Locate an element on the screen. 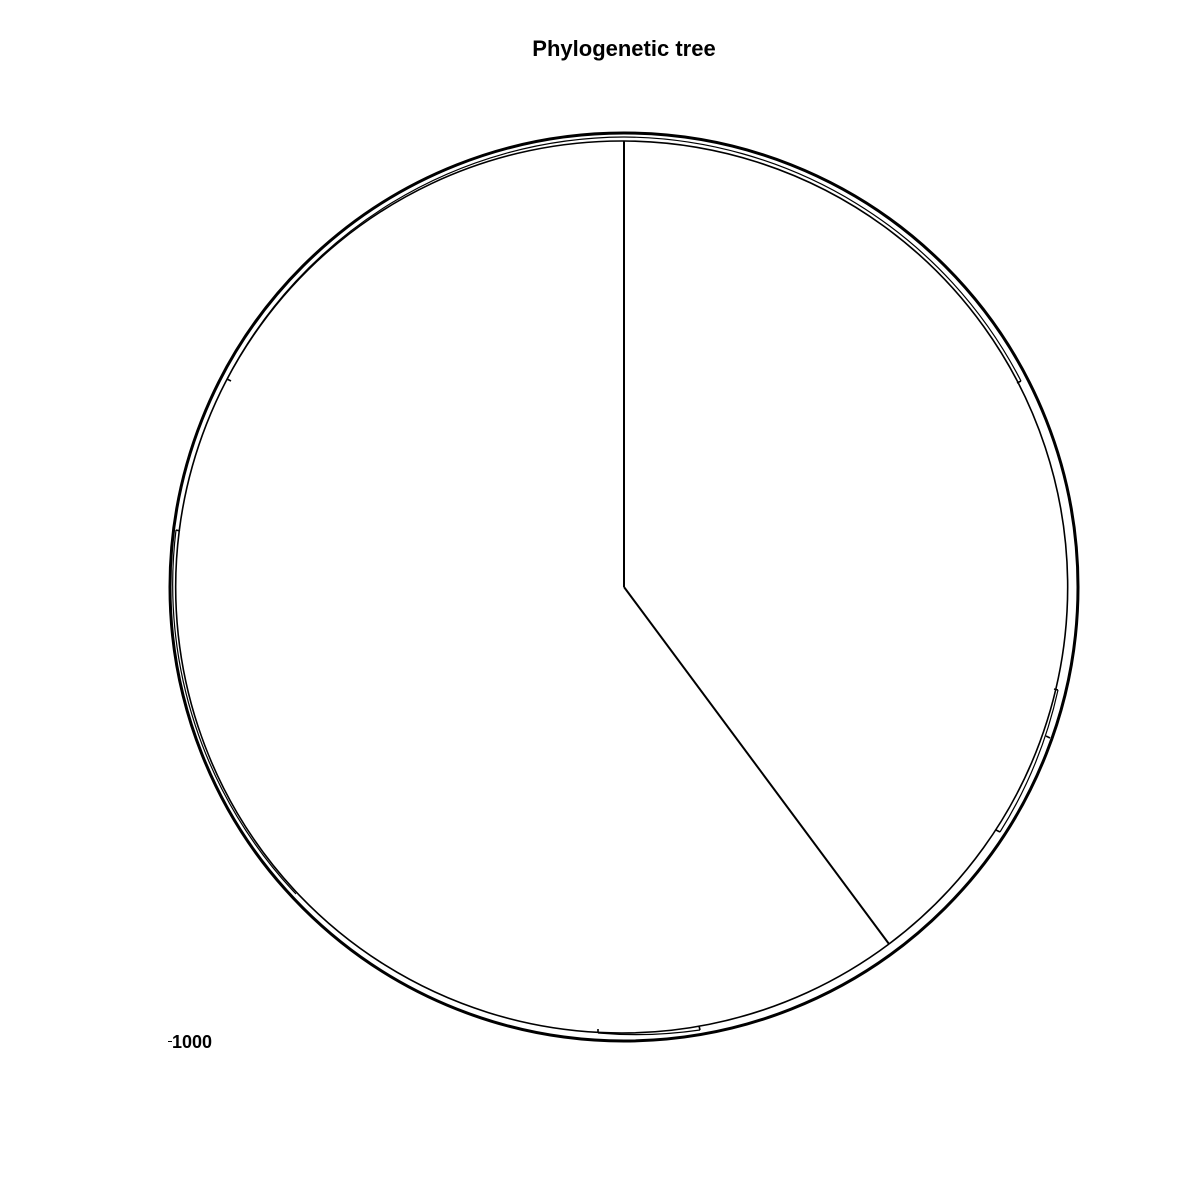 The height and width of the screenshot is (1200, 1200). root-branch-diagonal is located at coordinates (756, 765).